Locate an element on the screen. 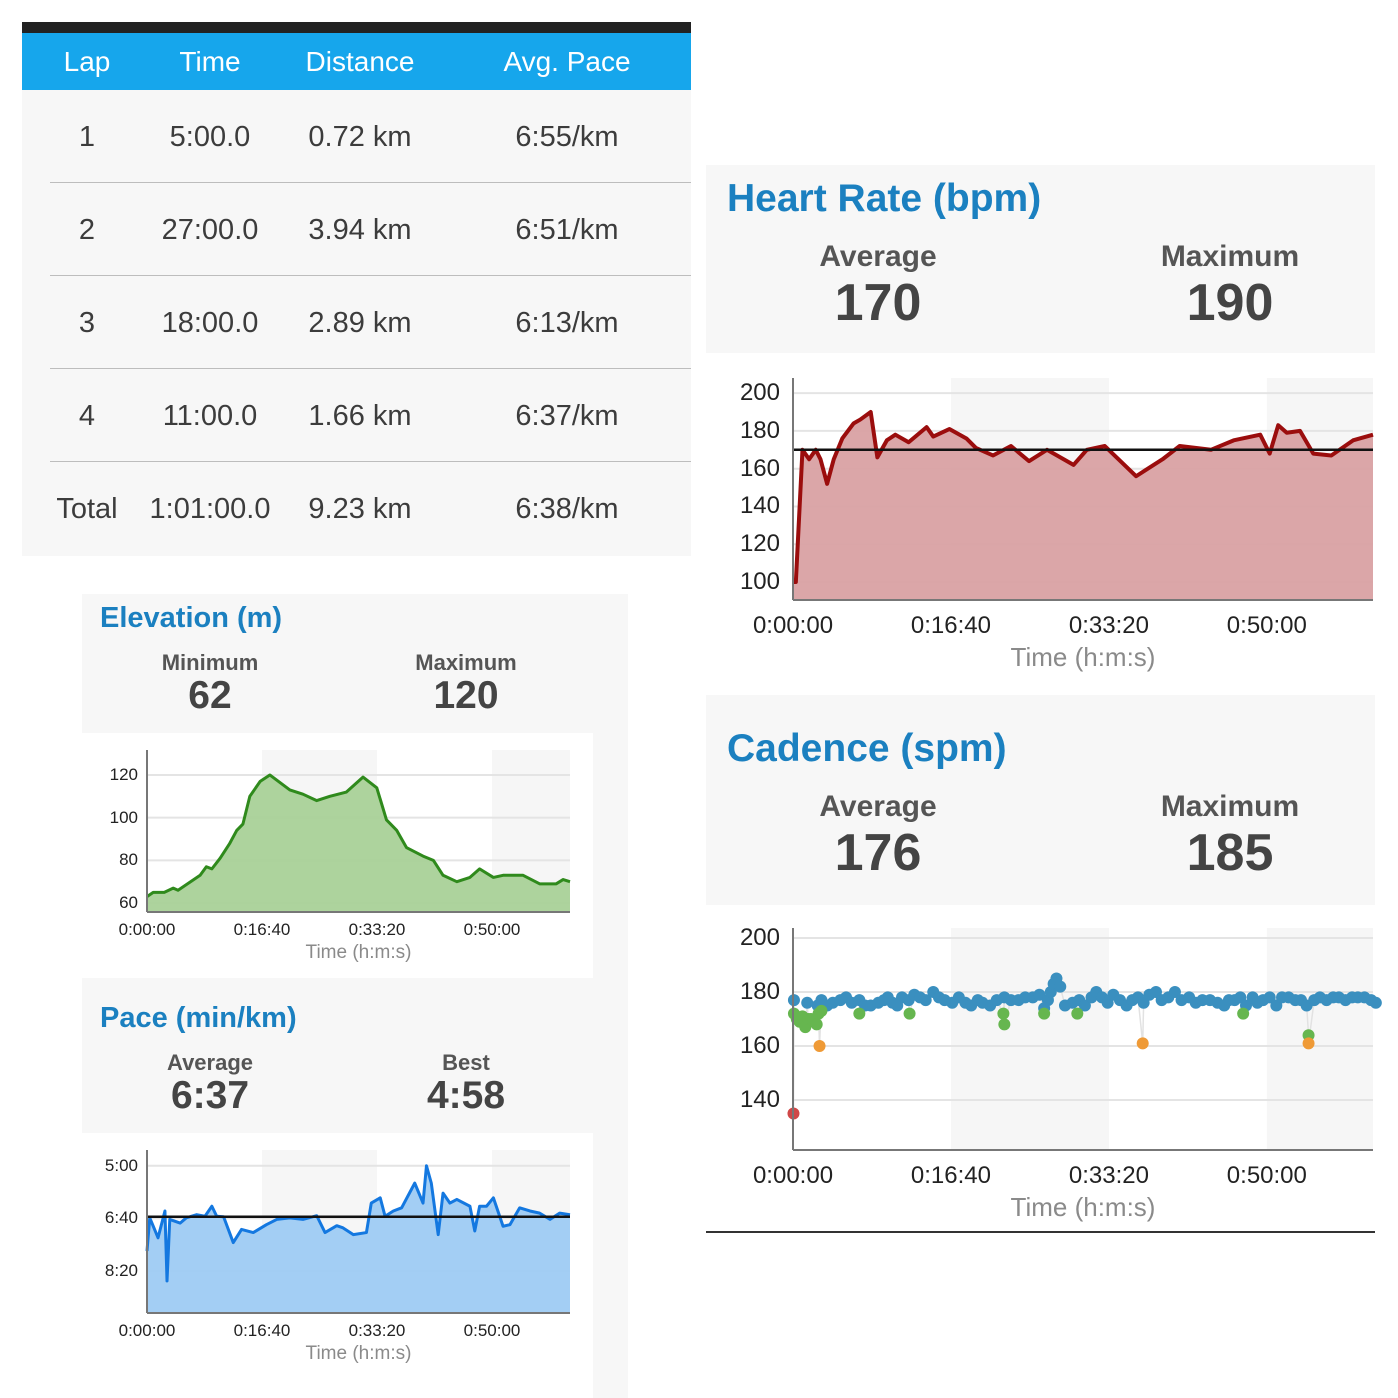  cell-lap: 2 is located at coordinates (87, 230).